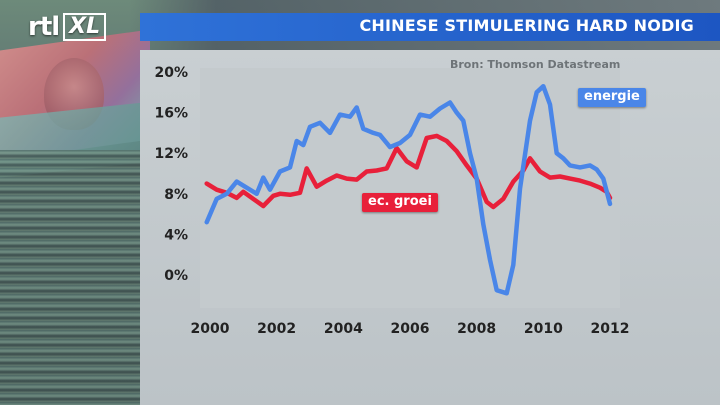 The height and width of the screenshot is (405, 720). I want to click on legend-label-energie: energie, so click(612, 97).